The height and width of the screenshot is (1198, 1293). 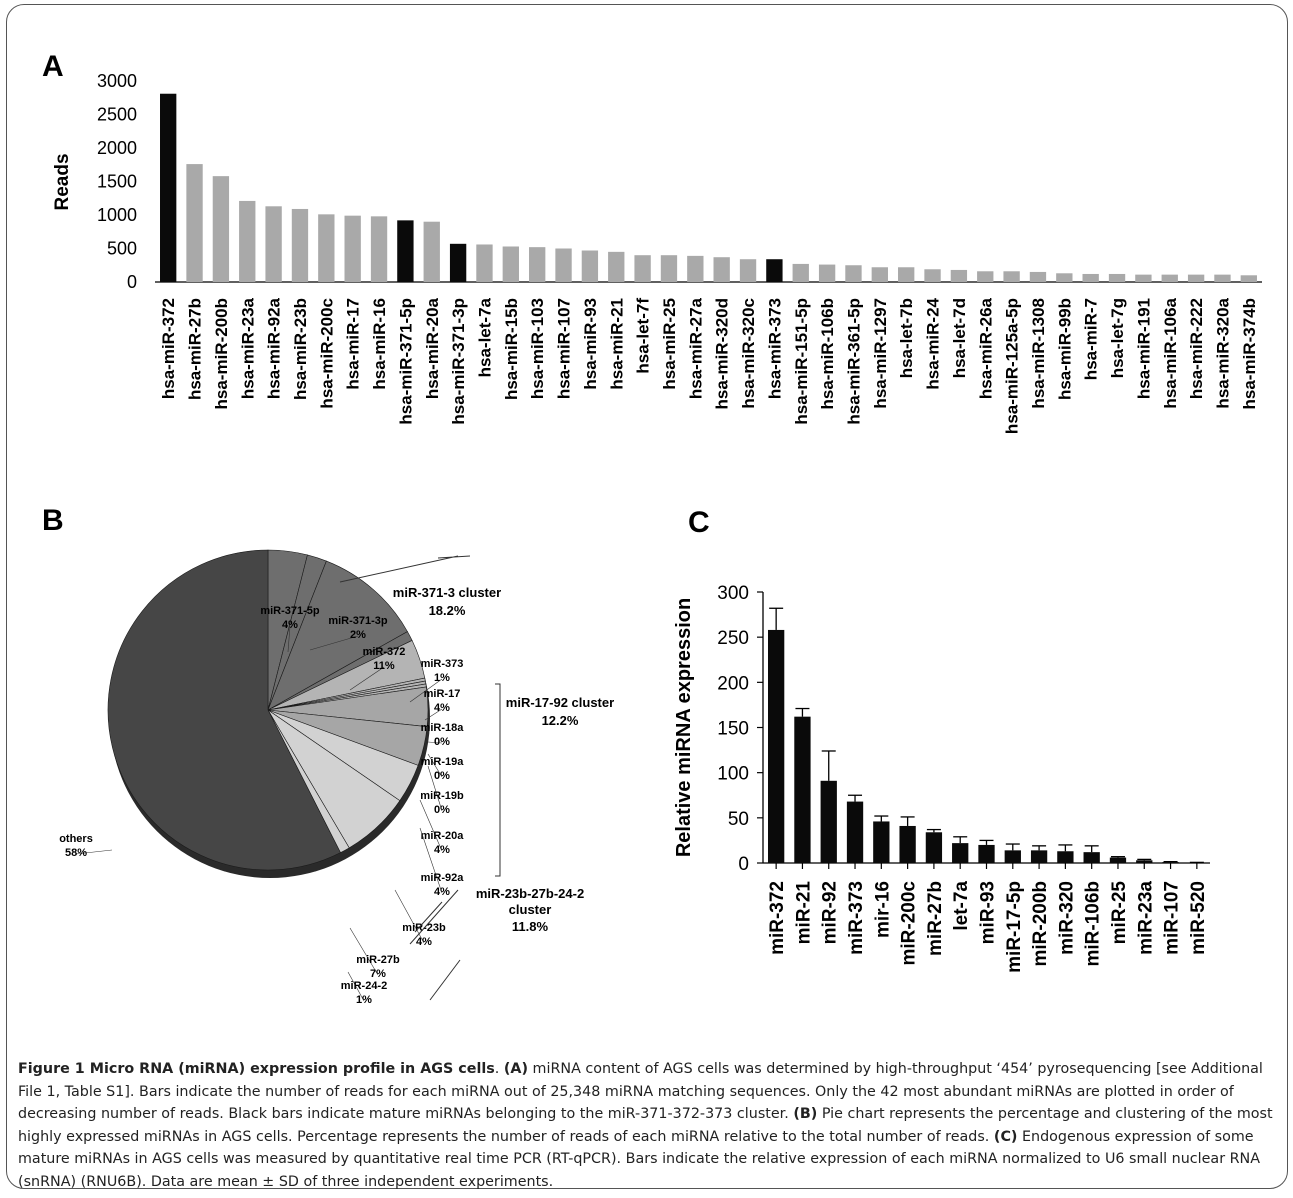 What do you see at coordinates (117, 215) in the screenshot?
I see `y-tick-label: 1000` at bounding box center [117, 215].